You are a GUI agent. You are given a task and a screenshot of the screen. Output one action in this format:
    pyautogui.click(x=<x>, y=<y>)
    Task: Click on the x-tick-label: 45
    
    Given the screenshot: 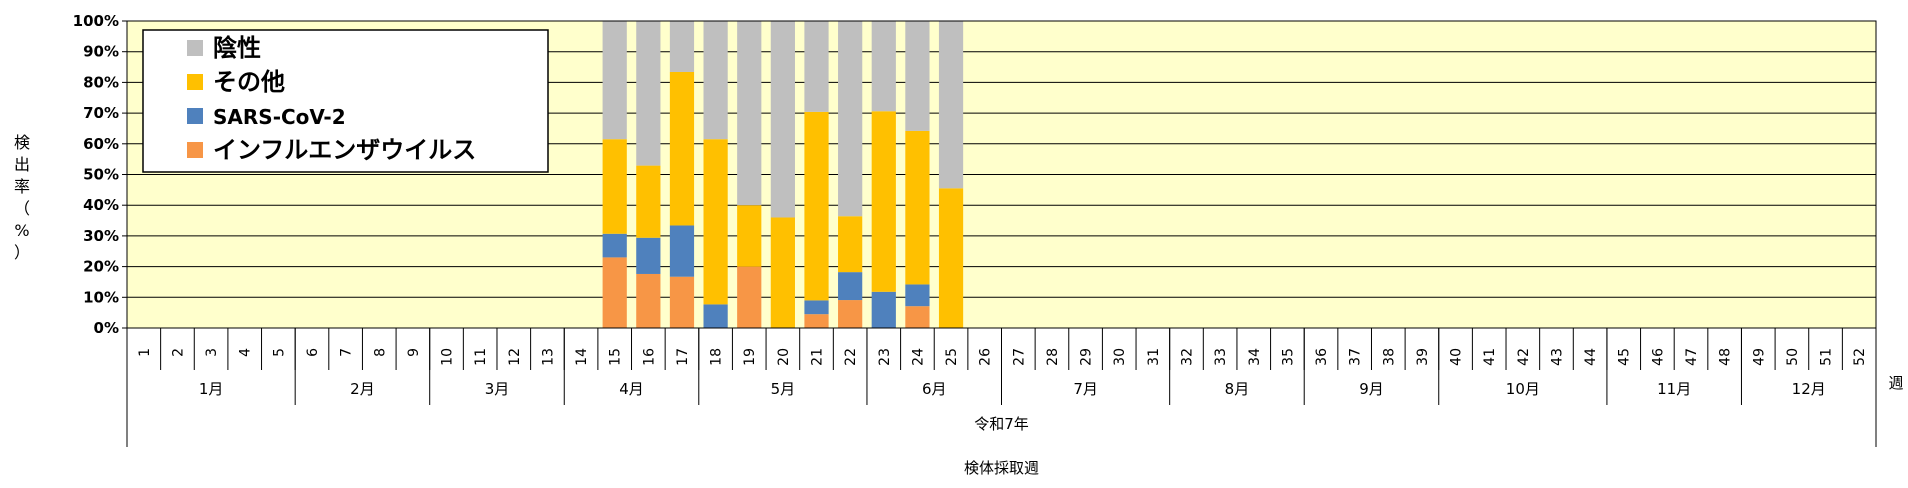 What is the action you would take?
    pyautogui.click(x=1625, y=357)
    